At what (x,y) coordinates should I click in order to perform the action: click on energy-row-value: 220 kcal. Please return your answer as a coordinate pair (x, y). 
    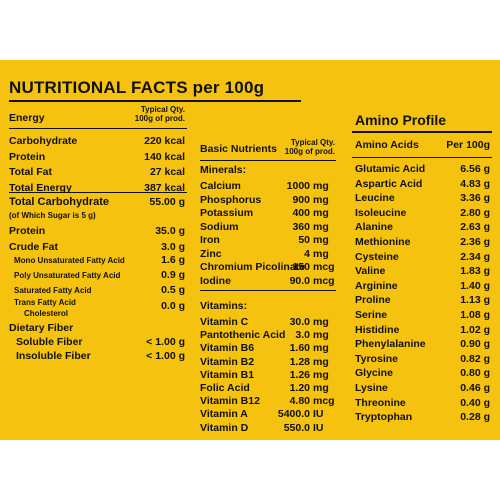
    Looking at the image, I should click on (164, 141).